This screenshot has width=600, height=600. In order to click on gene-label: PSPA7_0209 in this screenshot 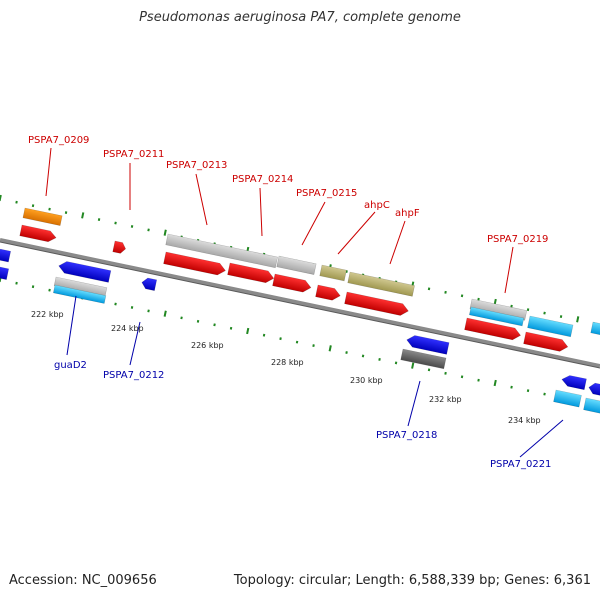, I will do `click(58, 140)`.